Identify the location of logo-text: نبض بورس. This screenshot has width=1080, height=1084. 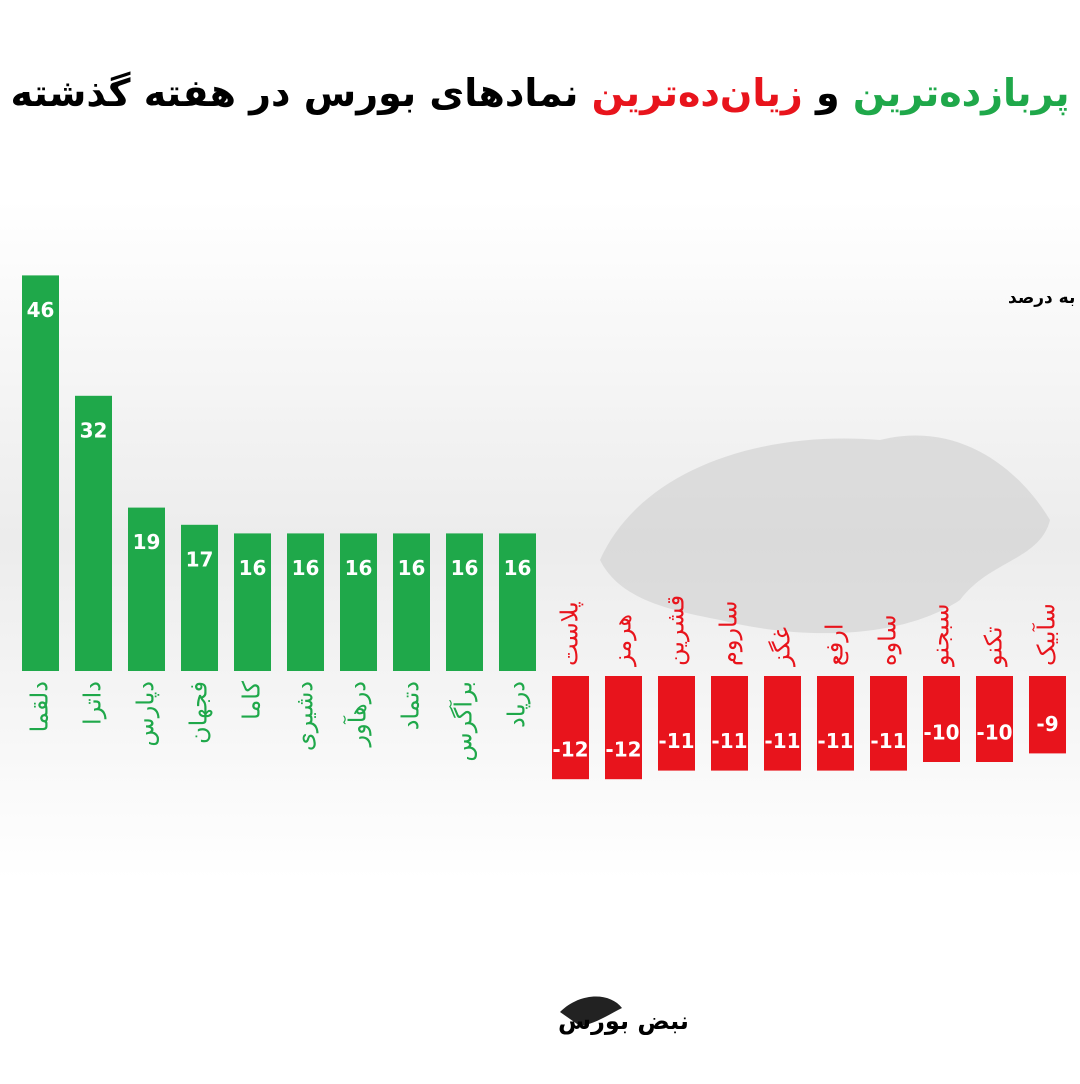
(623, 1021).